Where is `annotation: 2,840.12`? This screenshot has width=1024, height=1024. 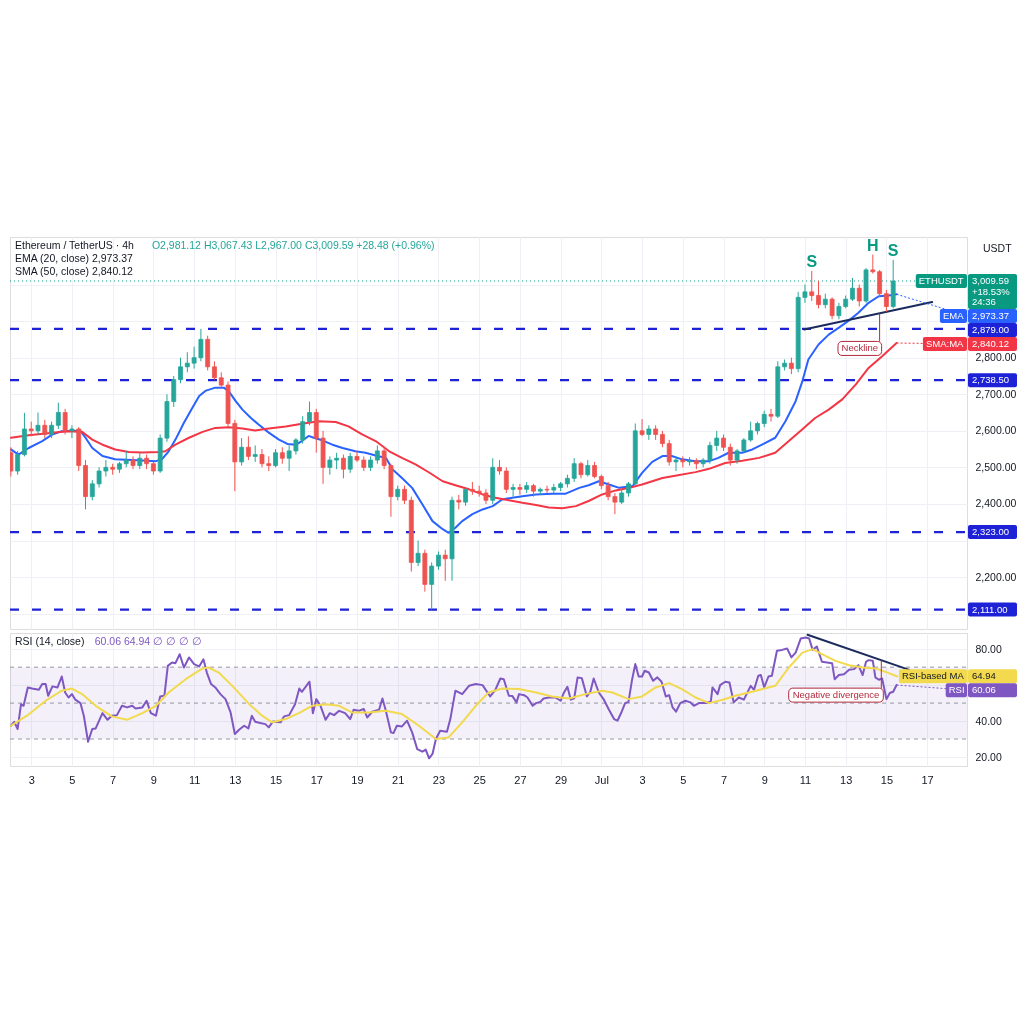
annotation: 2,840.12 is located at coordinates (990, 344).